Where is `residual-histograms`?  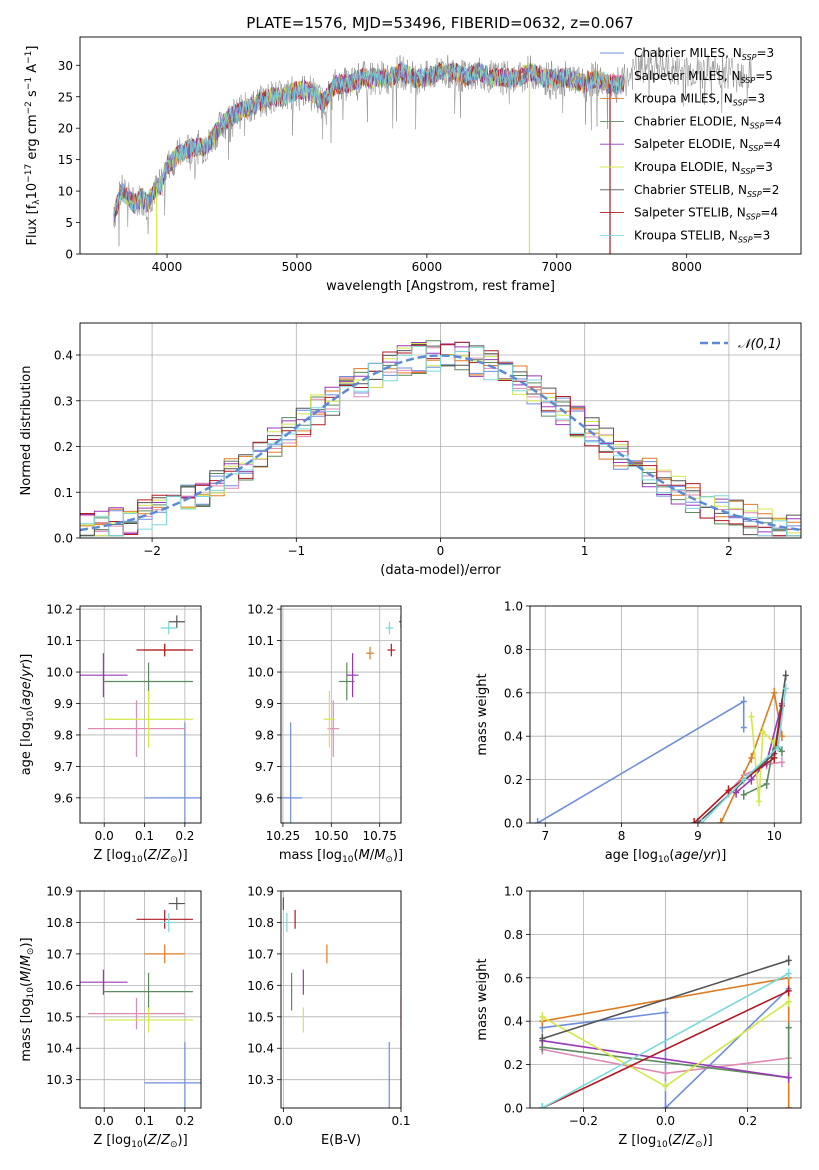
residual-histograms is located at coordinates (440, 438).